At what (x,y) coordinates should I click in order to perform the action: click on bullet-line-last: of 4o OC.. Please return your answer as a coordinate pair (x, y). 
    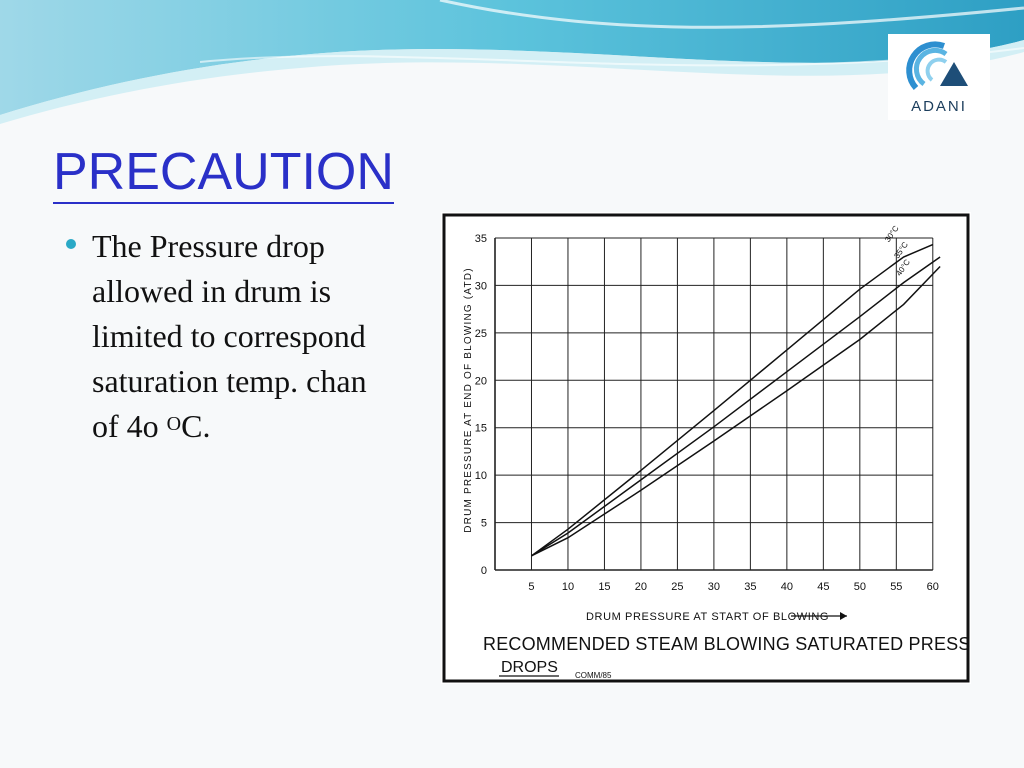
    Looking at the image, I should click on (266, 426).